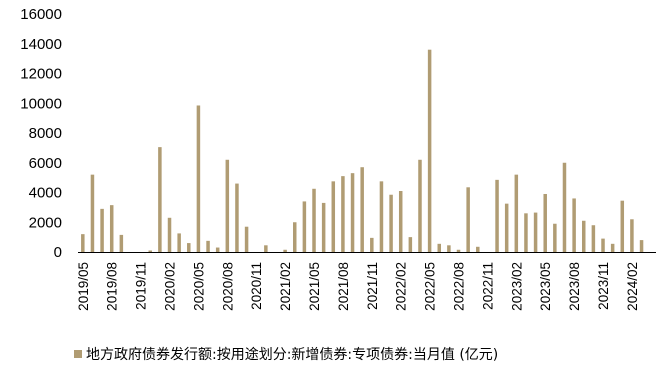  What do you see at coordinates (45, 133) in the screenshot?
I see `y-tick-label: 8000` at bounding box center [45, 133].